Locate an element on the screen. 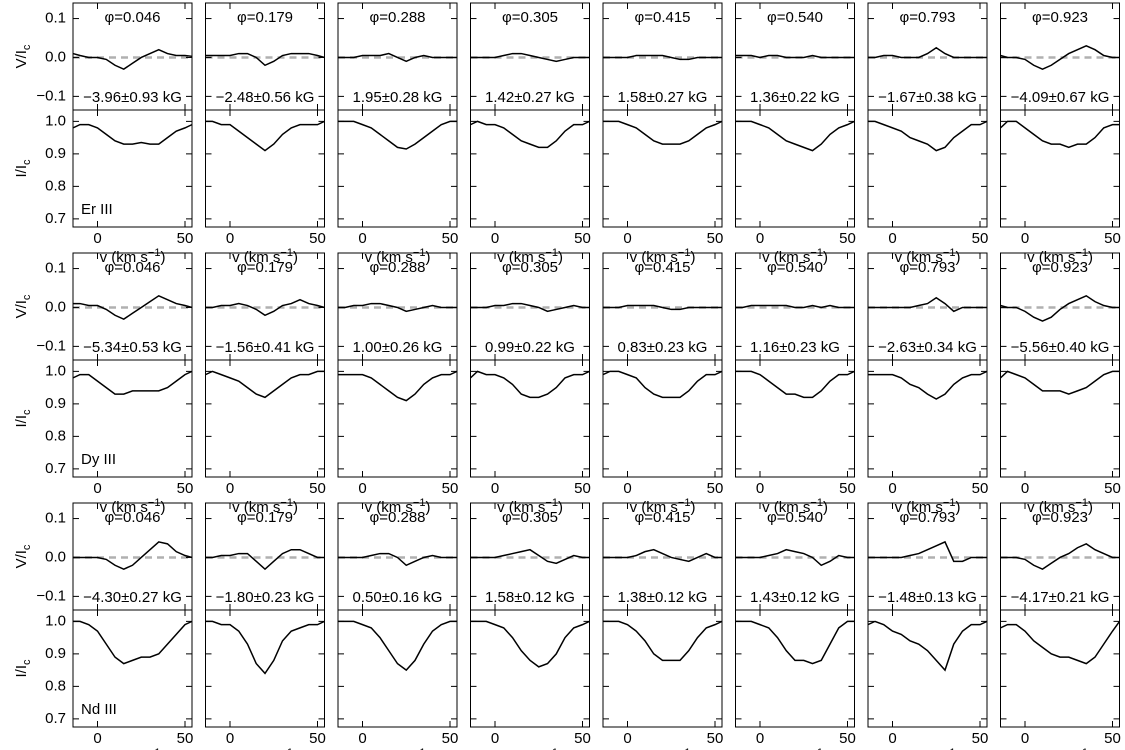 The width and height of the screenshot is (1125, 750). field-label: 1.16±0.23 kG is located at coordinates (795, 347).